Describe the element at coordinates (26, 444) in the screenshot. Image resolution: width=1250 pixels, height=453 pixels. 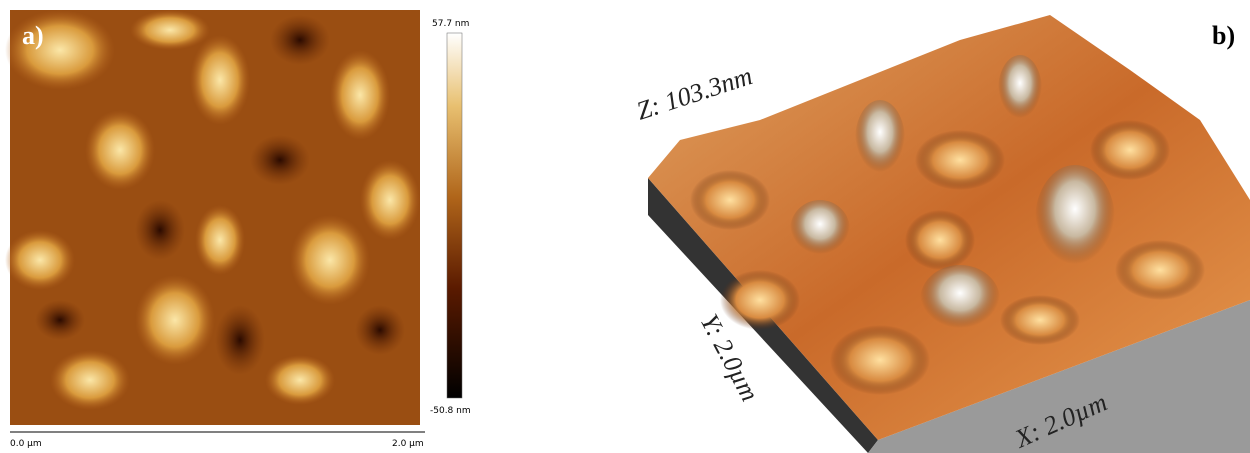
I see `x-start-label: 0.0 µm` at that location.